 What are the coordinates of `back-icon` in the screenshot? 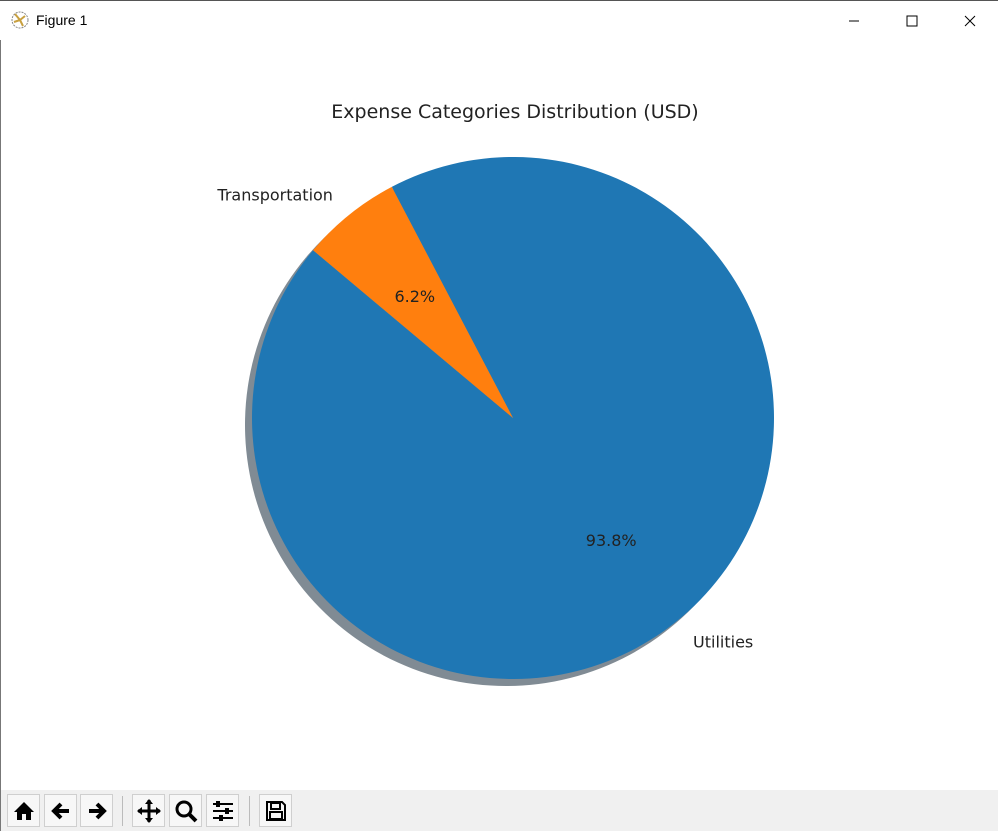 It's located at (59, 810).